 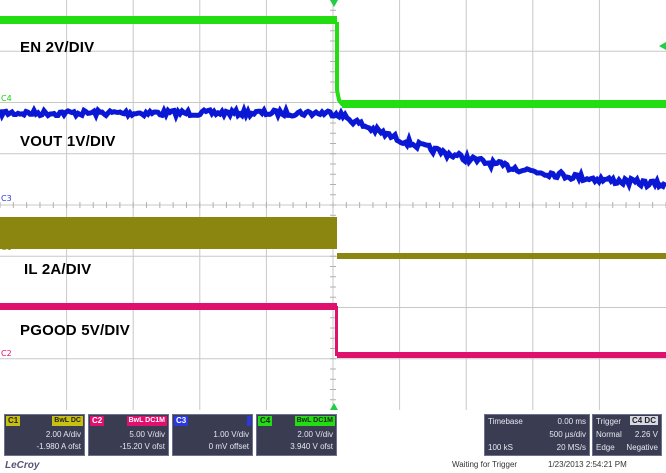 What do you see at coordinates (212, 435) in the screenshot?
I see `channel-c3-box: C3 1.00 V/div 0 mV offset` at bounding box center [212, 435].